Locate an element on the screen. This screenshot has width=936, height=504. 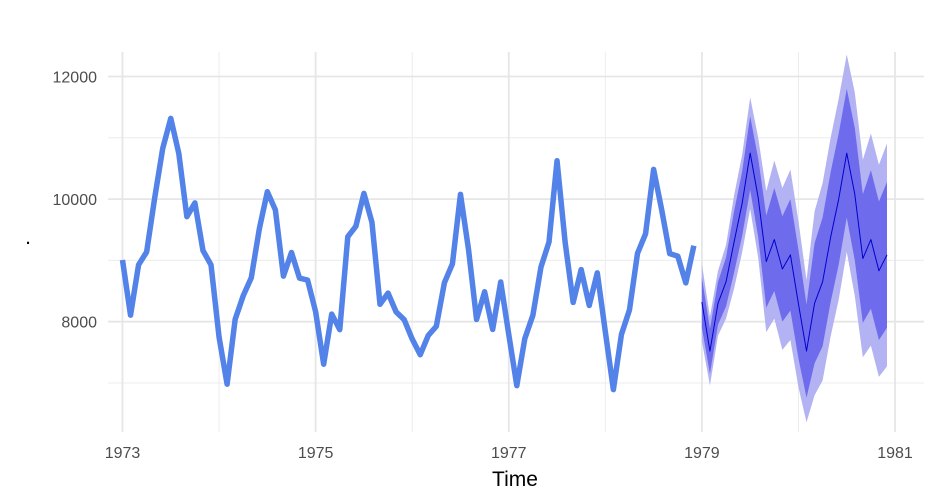
y-tick-label: 10000 is located at coordinates (75, 200).